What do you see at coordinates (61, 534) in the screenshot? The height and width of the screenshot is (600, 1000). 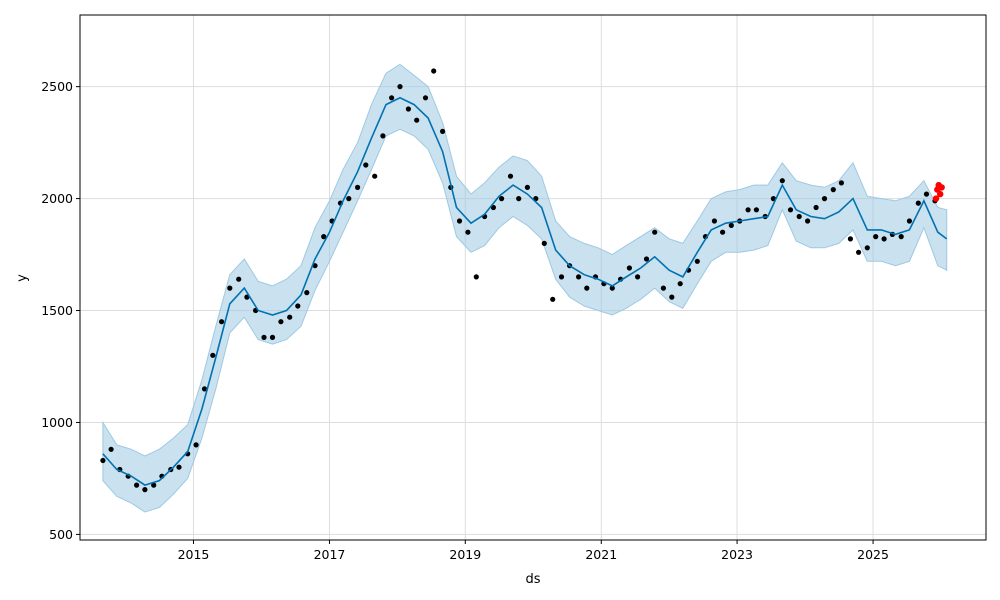 I see `y-tick-label: 500` at bounding box center [61, 534].